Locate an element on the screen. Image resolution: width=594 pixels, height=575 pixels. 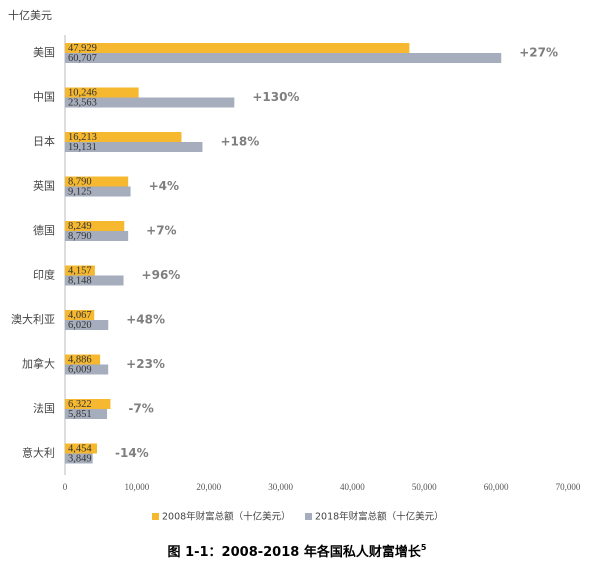
value-label: 8,148 is located at coordinates (80, 280).